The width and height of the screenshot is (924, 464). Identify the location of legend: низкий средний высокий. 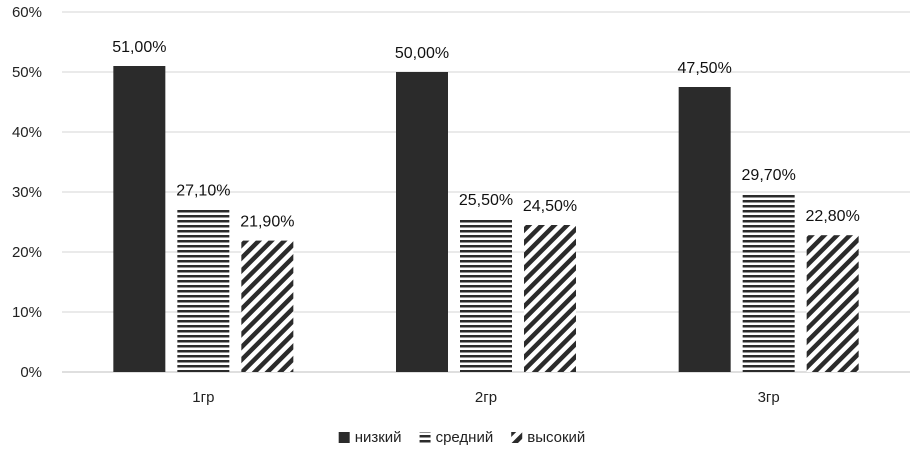
(461, 437).